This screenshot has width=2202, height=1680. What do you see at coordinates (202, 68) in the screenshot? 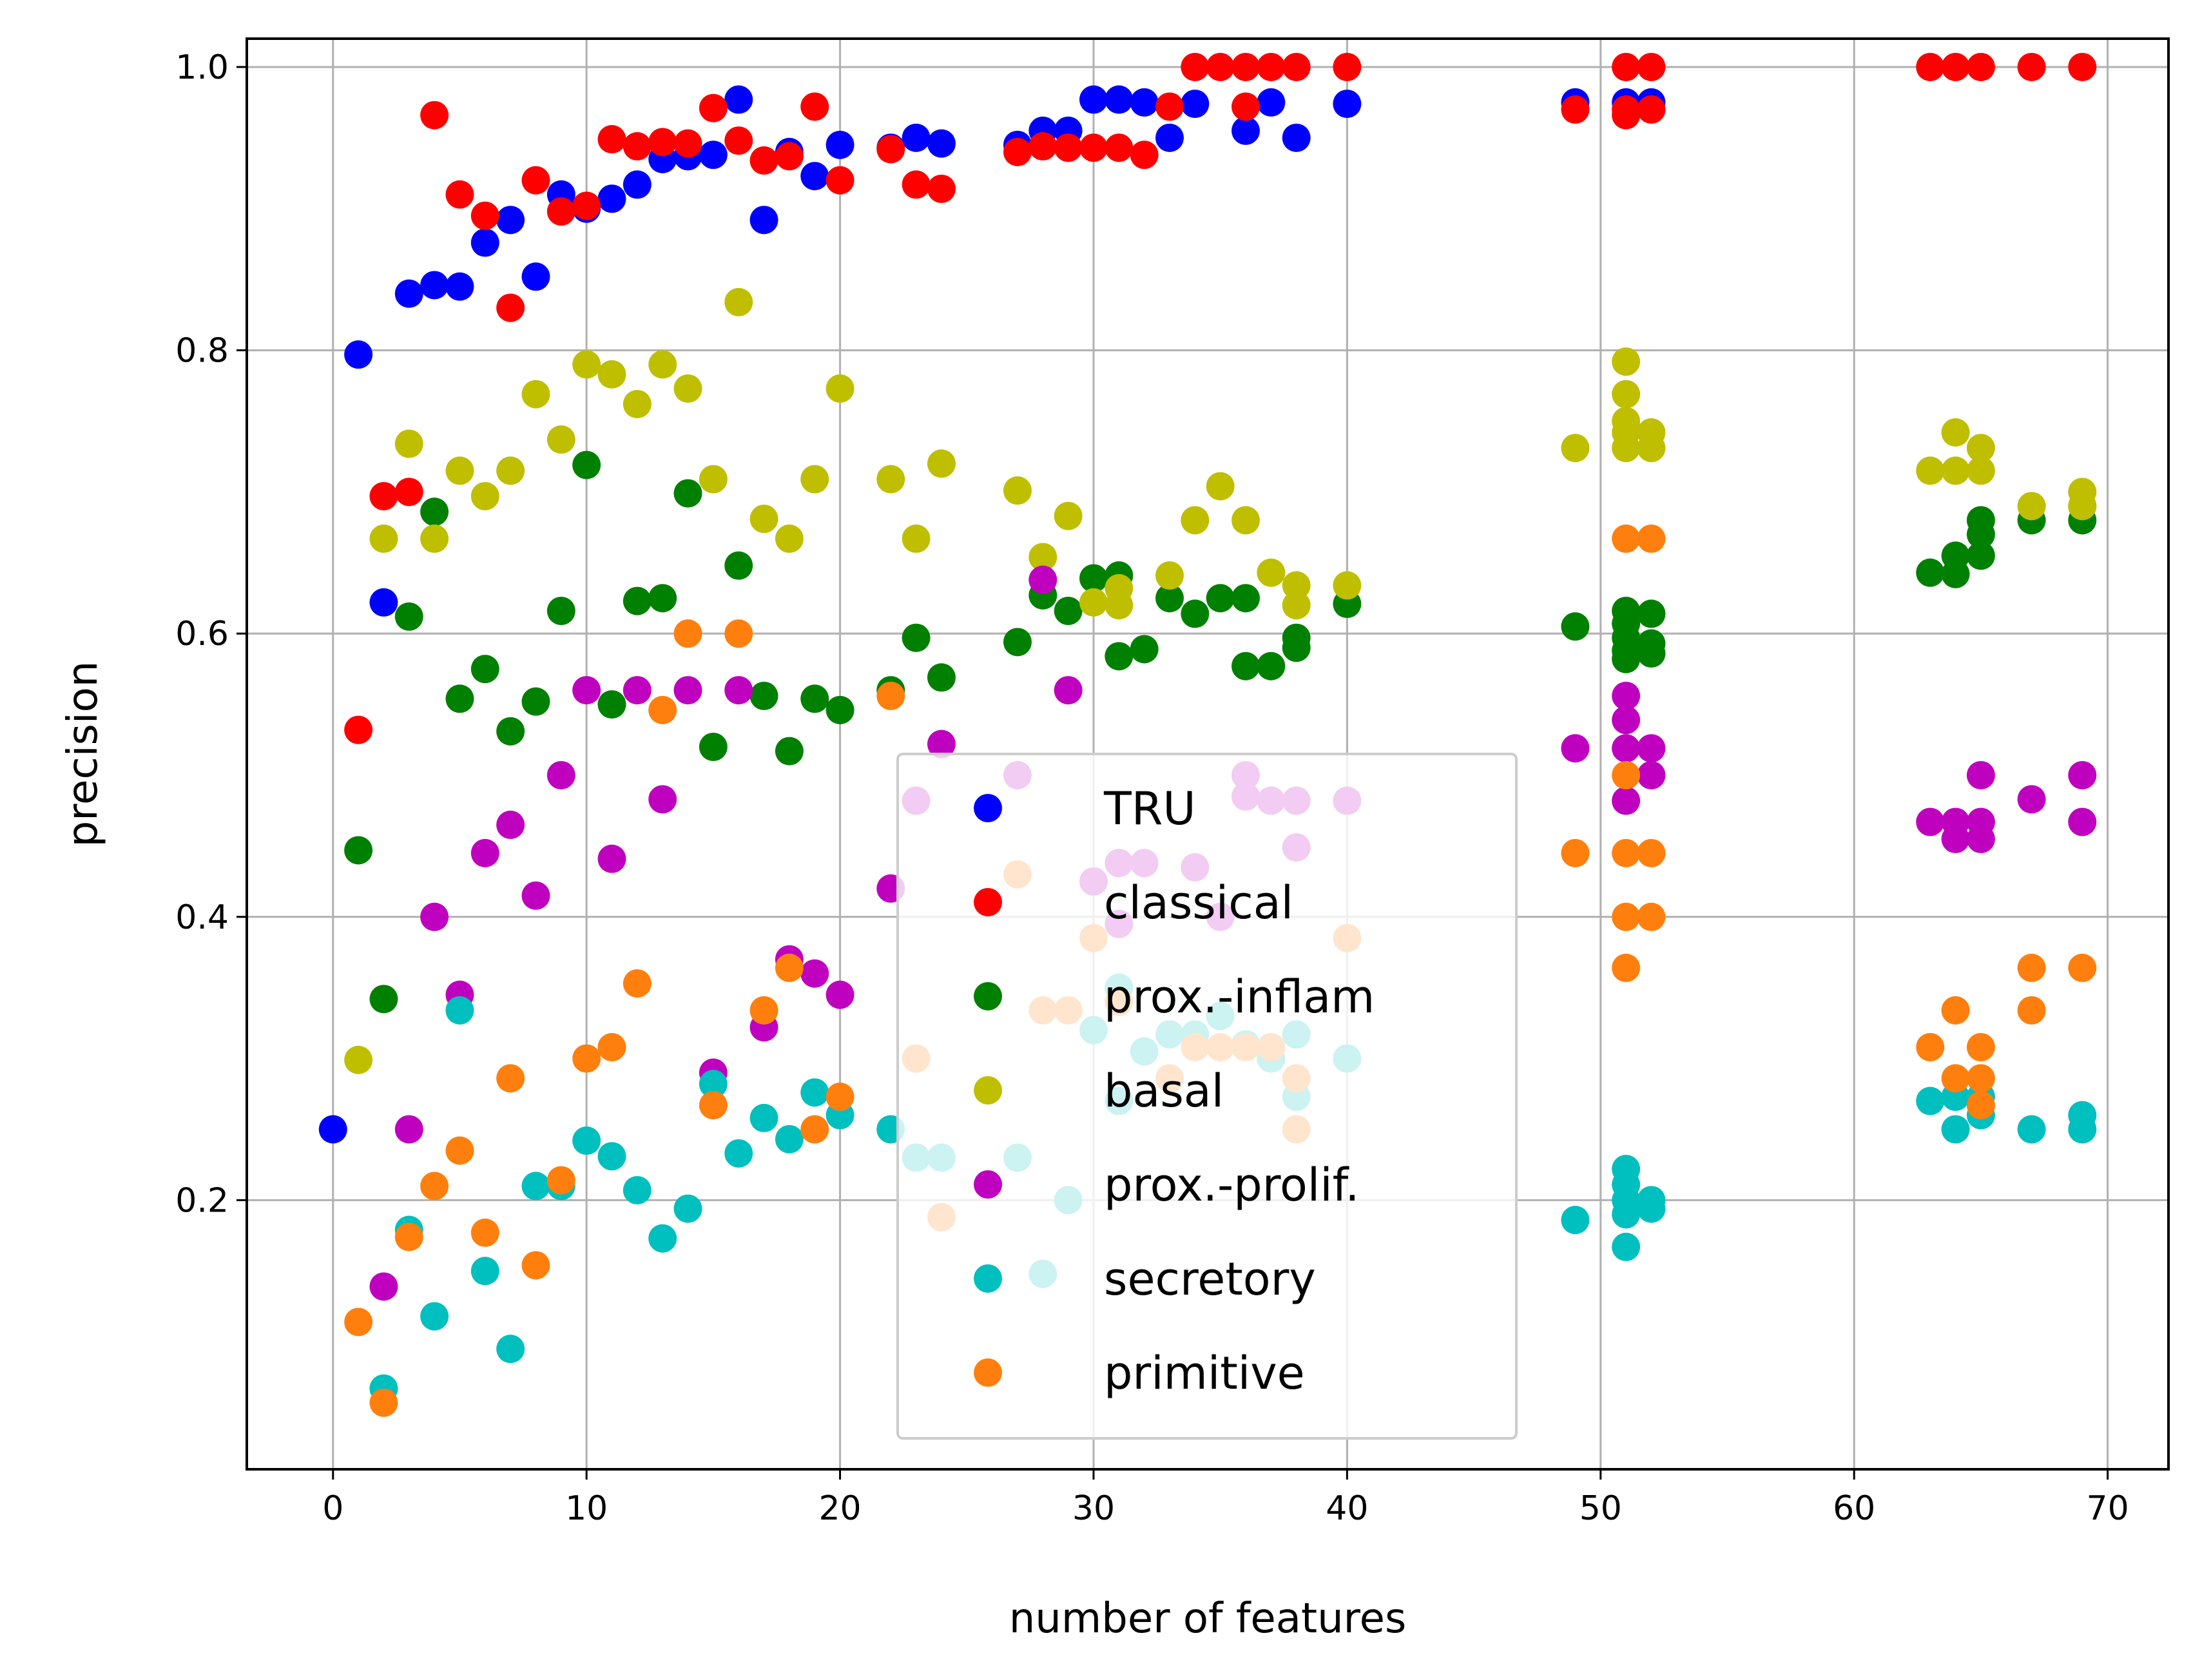
I see `y-tick-label: 1.0` at bounding box center [202, 68].